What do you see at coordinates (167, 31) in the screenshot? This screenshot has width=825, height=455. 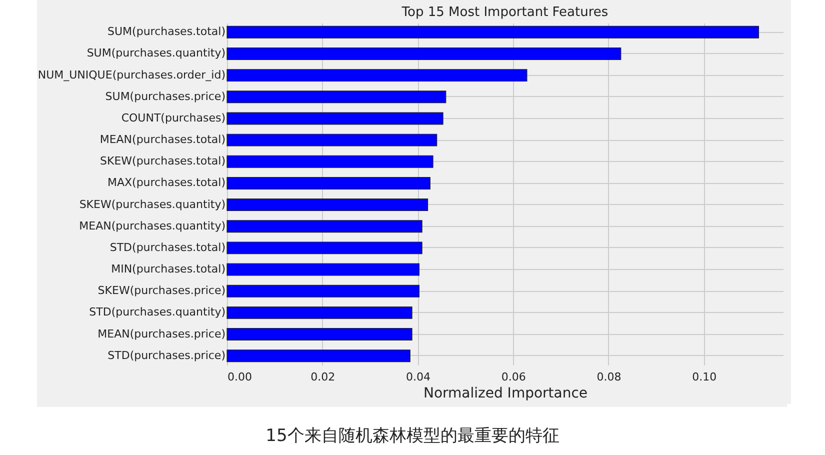 I see `y-tick-label: SUM(purchases.total)` at bounding box center [167, 31].